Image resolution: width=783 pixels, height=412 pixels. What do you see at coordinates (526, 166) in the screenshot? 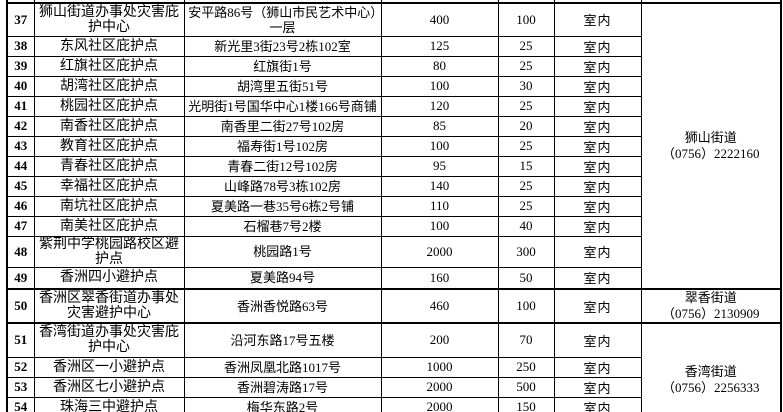
I see `cell-capacity-2: 15` at bounding box center [526, 166].